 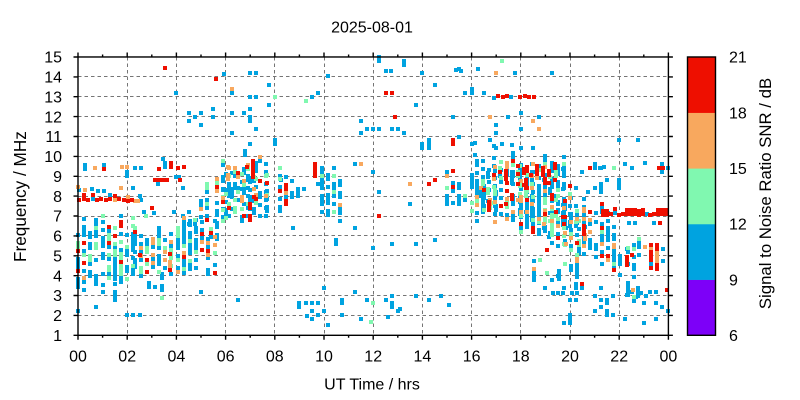 I want to click on svg-text: 2025-08-01, so click(x=372, y=28).